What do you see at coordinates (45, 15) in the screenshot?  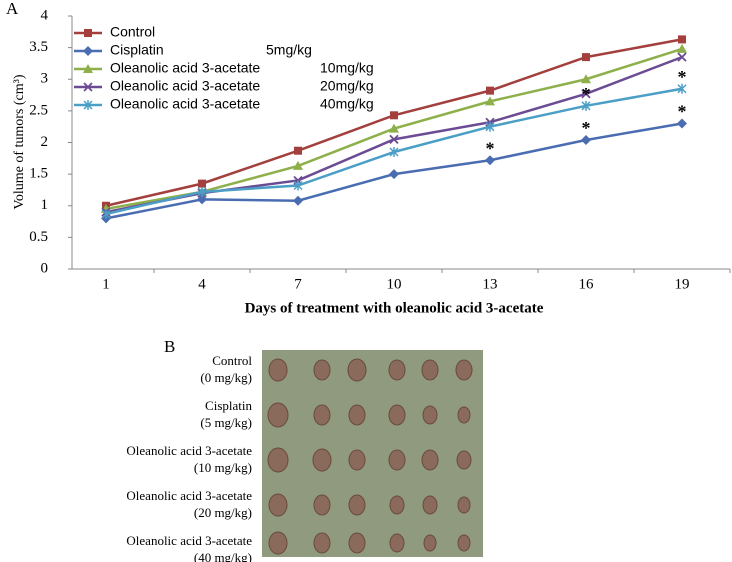 I see `y-tick-label: 4` at bounding box center [45, 15].